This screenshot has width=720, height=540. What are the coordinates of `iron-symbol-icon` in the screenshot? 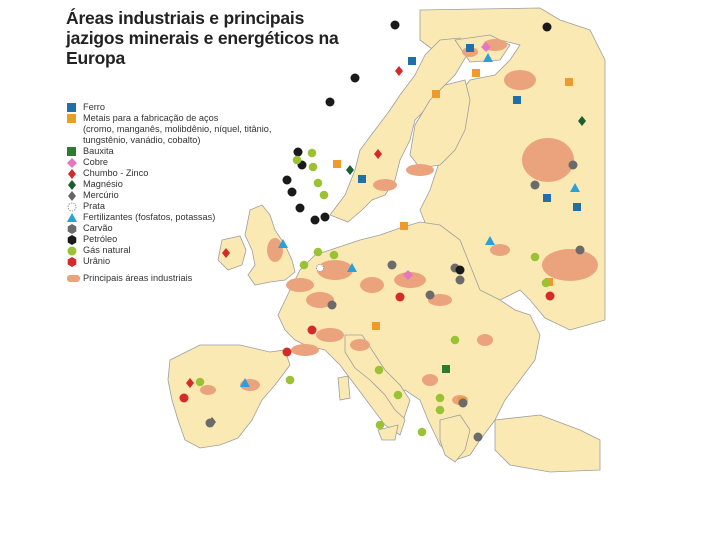 It's located at (72, 108).